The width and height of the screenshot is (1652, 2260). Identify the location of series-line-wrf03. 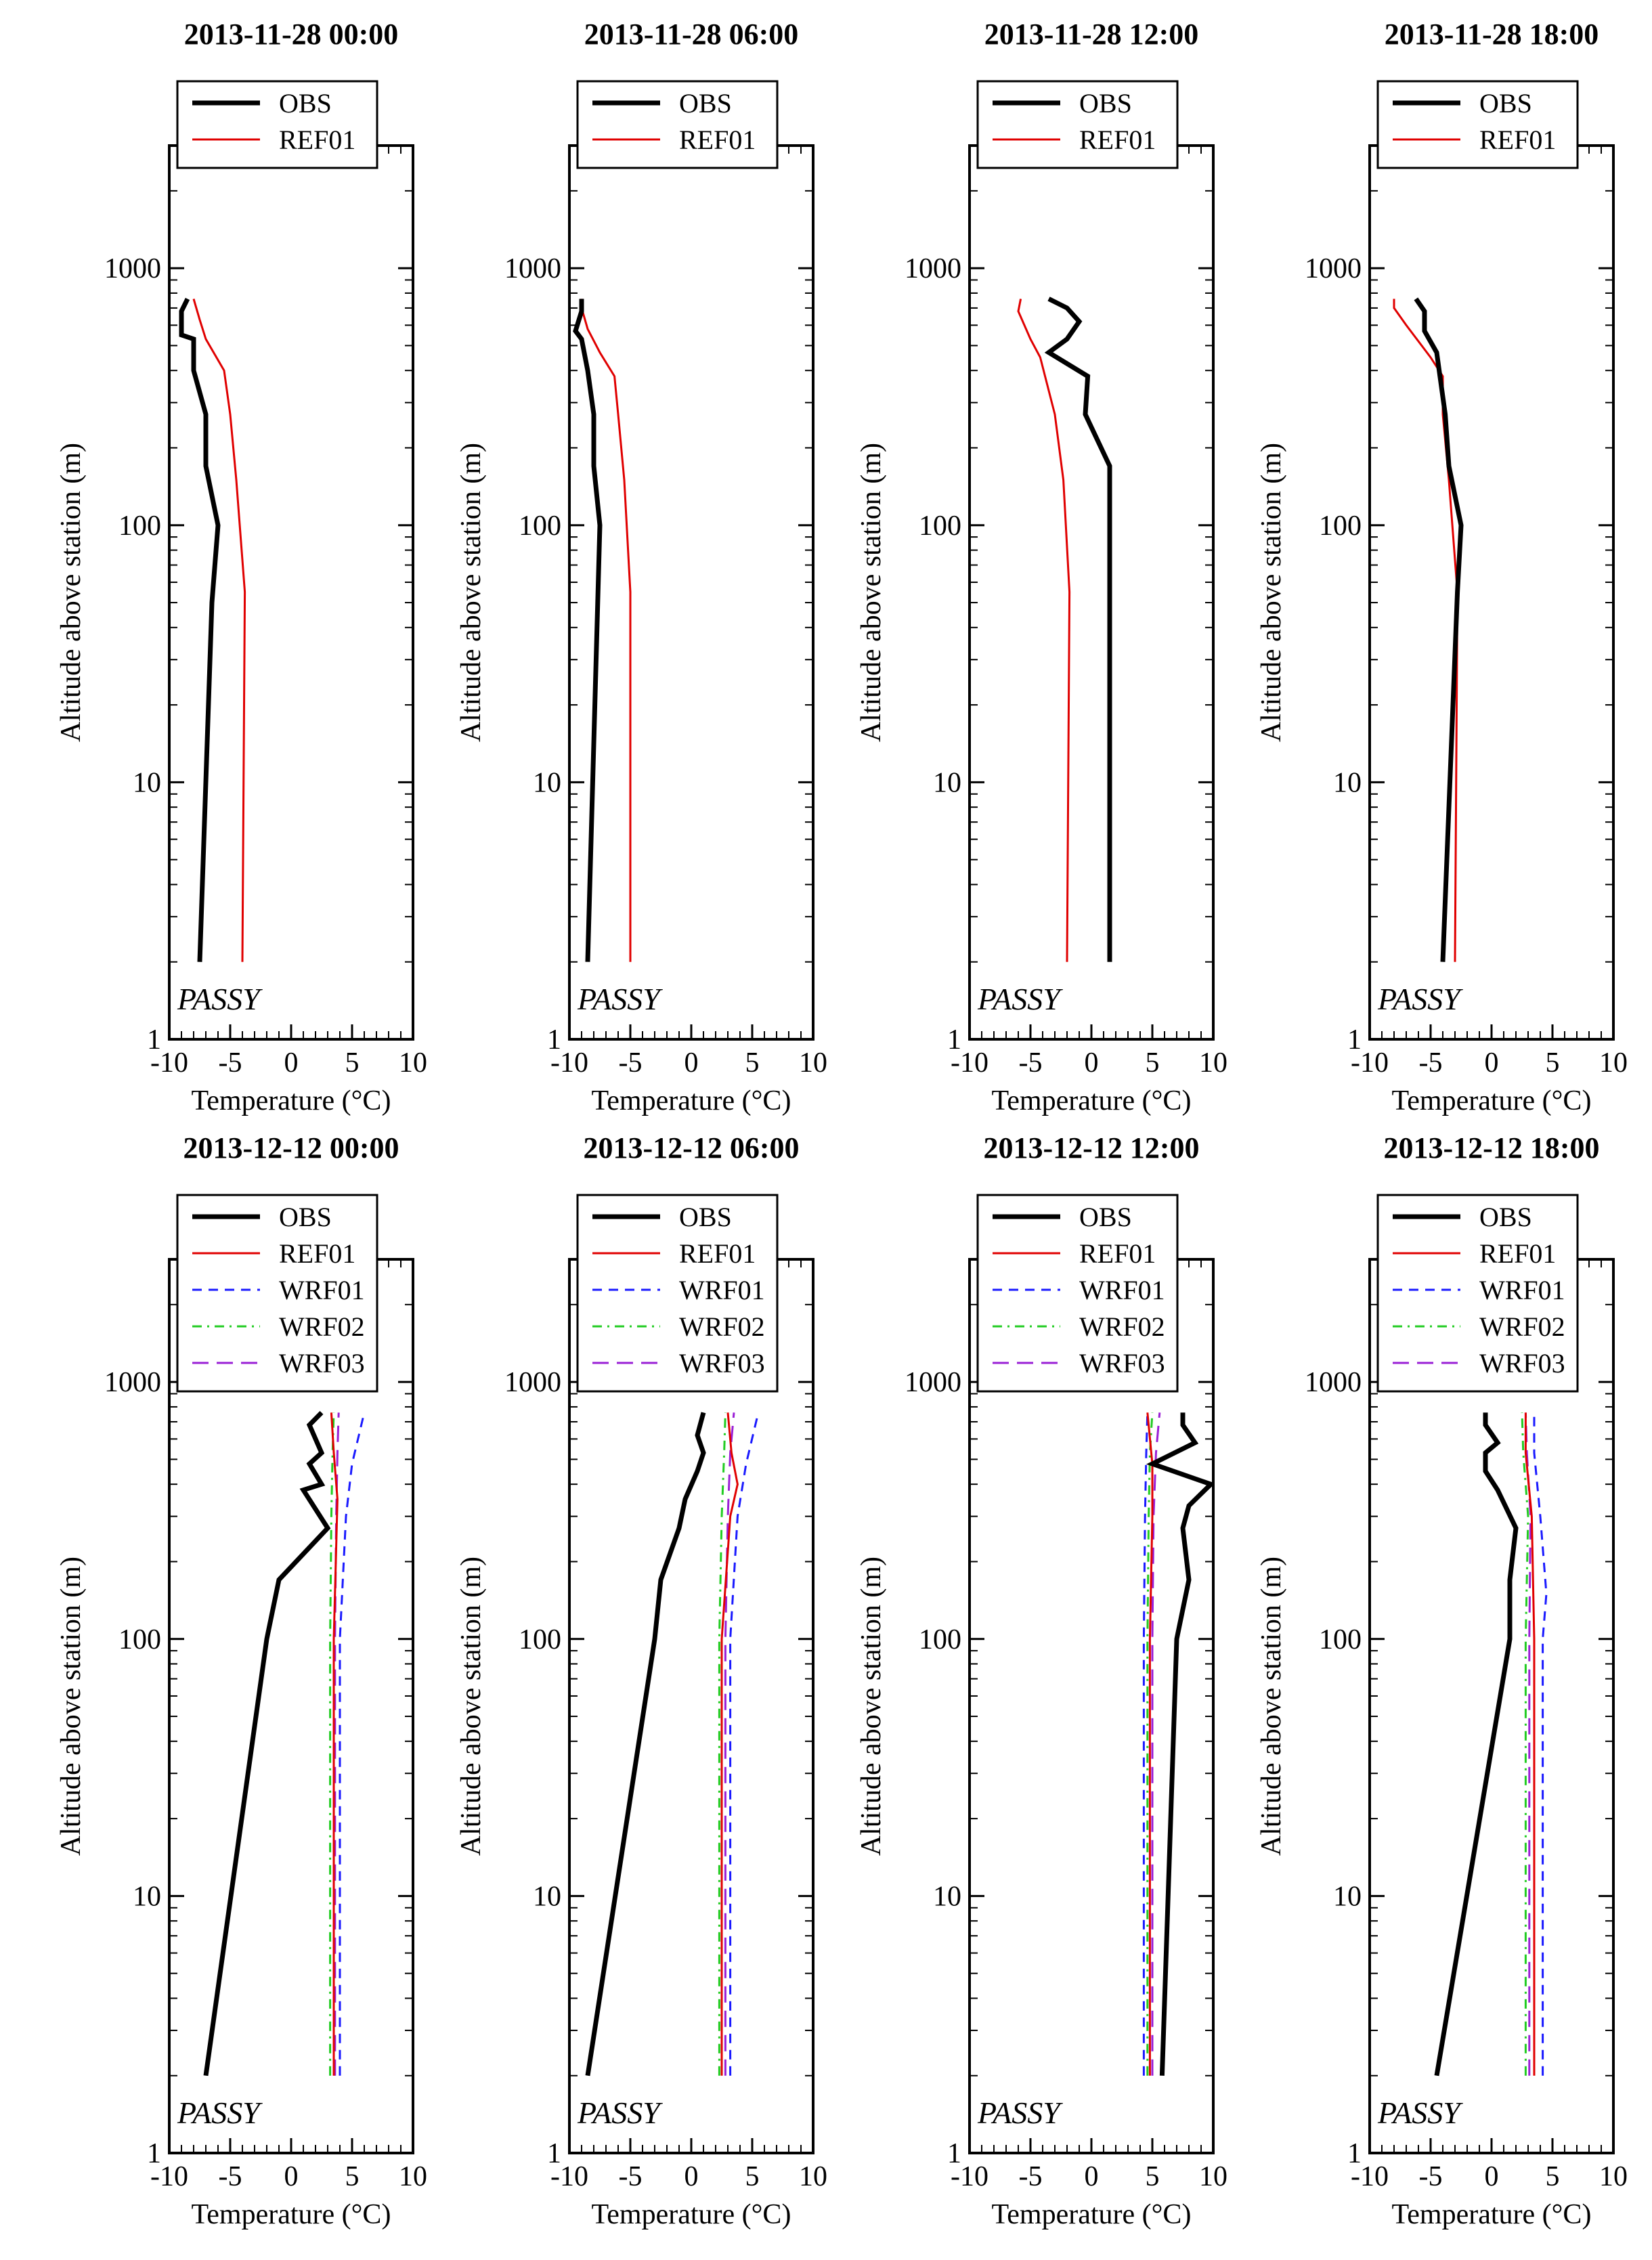
(730, 1744).